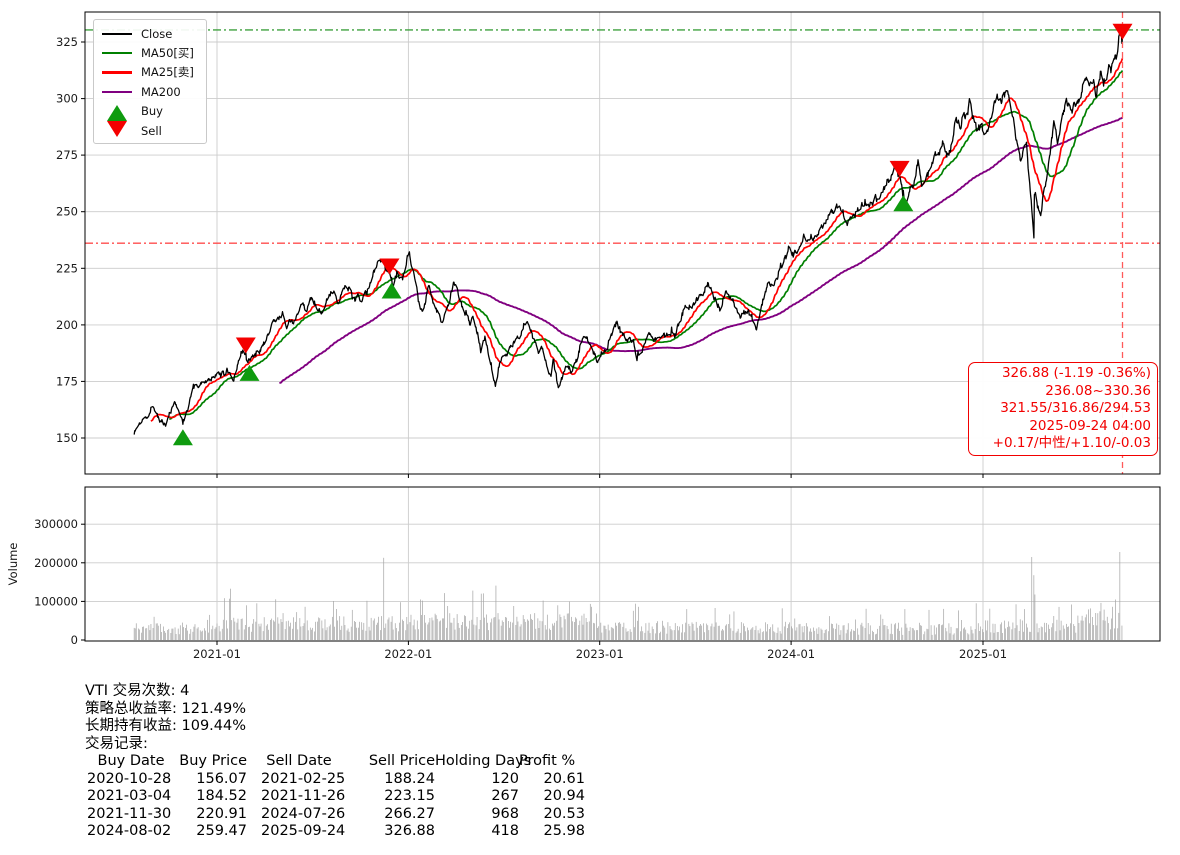  Describe the element at coordinates (564, 831) in the screenshot. I see `trade-cell: 25.98` at that location.